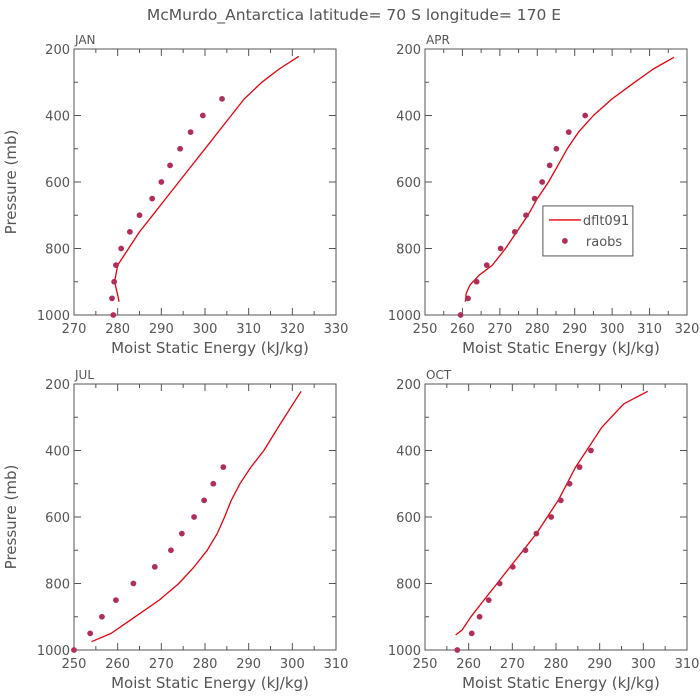 This screenshot has height=700, width=700. Describe the element at coordinates (438, 40) in the screenshot. I see `panel-label: APR` at that location.